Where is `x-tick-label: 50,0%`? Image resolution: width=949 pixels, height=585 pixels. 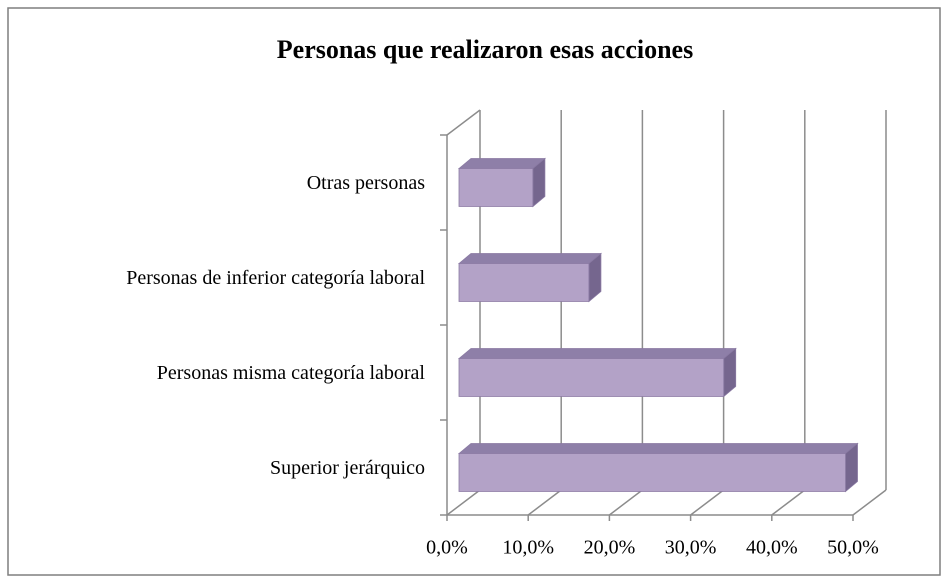 x-tick-label: 50,0% is located at coordinates (853, 548).